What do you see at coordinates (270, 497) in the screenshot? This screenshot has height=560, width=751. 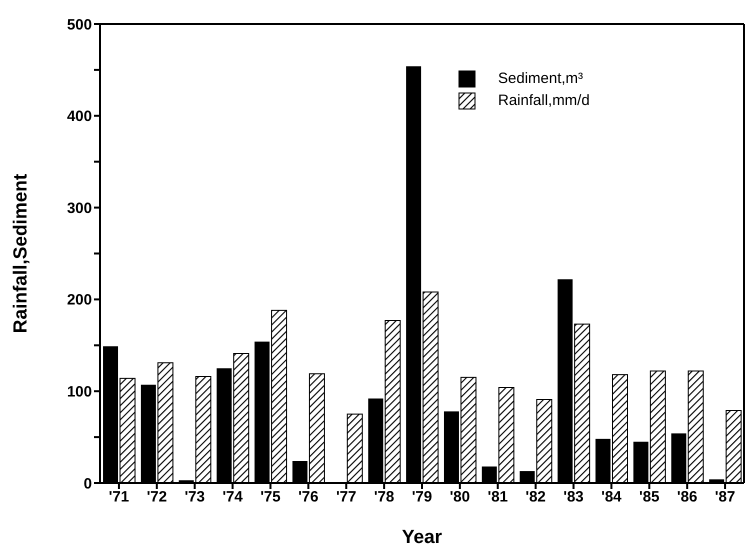 I see `x-tick-label: '75` at bounding box center [270, 497].